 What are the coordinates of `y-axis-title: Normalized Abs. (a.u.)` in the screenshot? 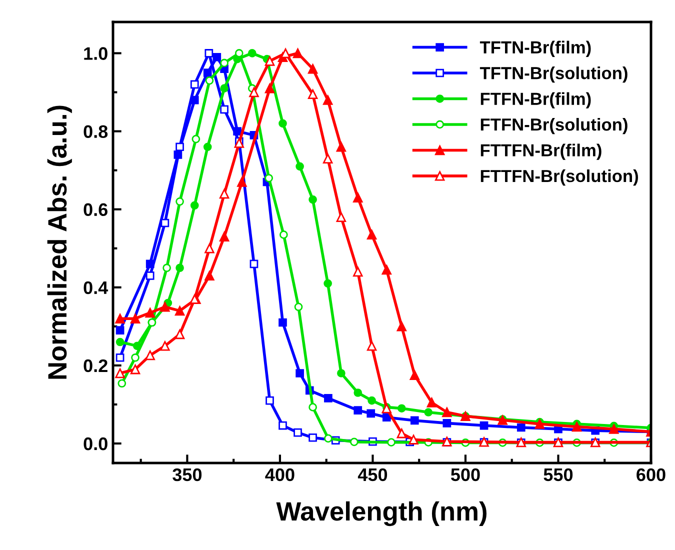 It's located at (59, 242).